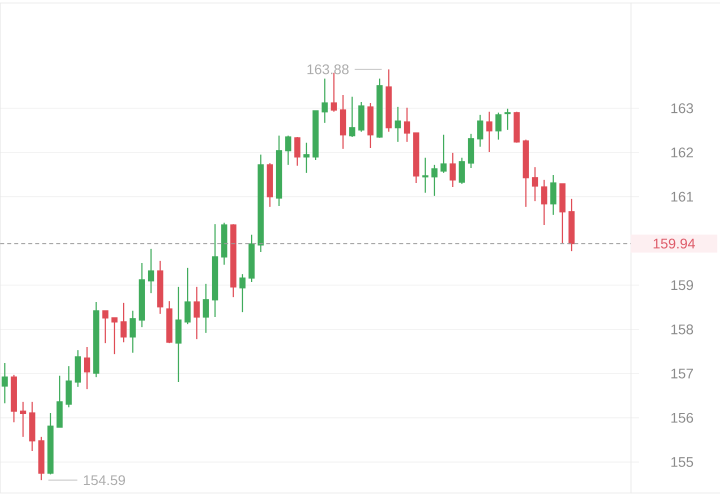  What do you see at coordinates (682, 417) in the screenshot?
I see `y-tick-label: 156` at bounding box center [682, 417].